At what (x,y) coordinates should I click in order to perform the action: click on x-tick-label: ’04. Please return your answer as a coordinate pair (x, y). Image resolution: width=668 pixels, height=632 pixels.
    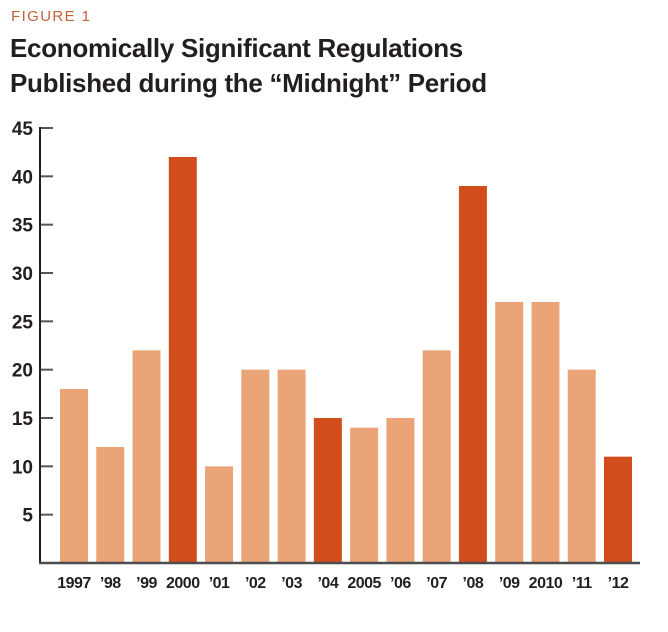
    Looking at the image, I should click on (327, 583).